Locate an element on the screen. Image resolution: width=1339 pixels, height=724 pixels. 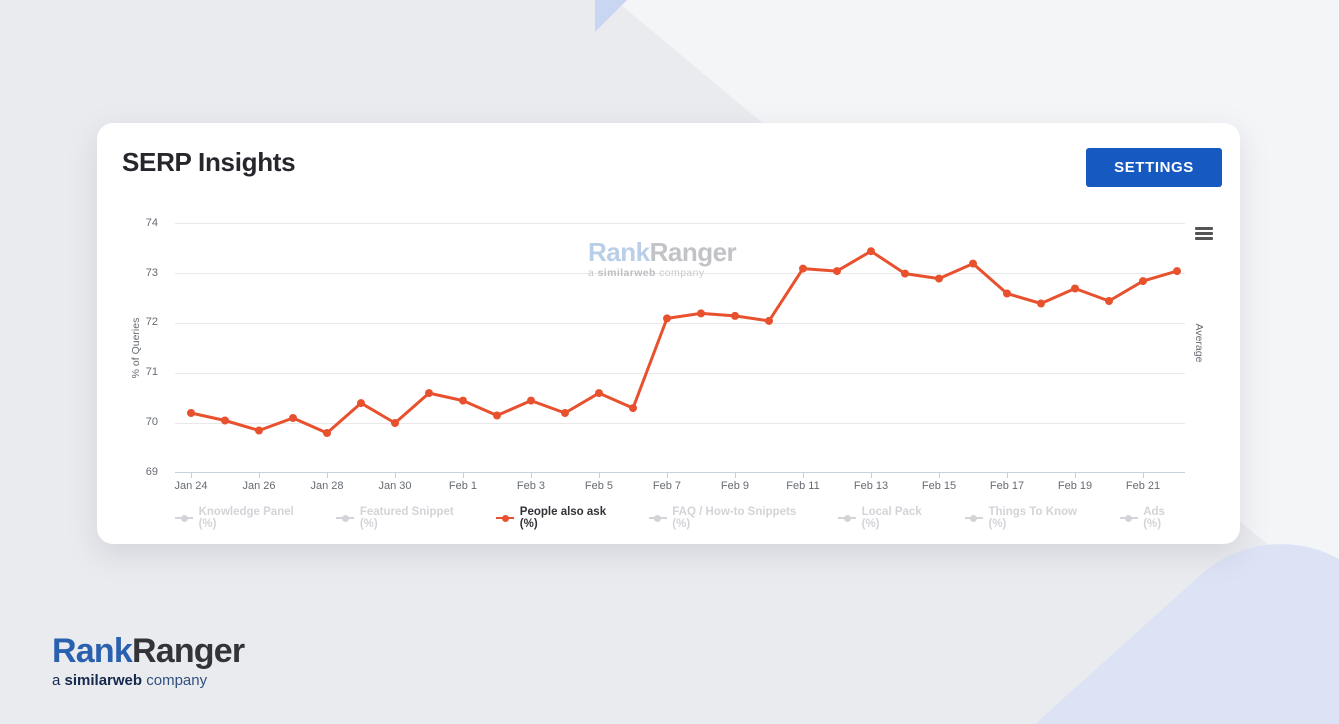
legend-item-knowledge-panel: Knowledge Panel (%) is located at coordinates (243, 518).